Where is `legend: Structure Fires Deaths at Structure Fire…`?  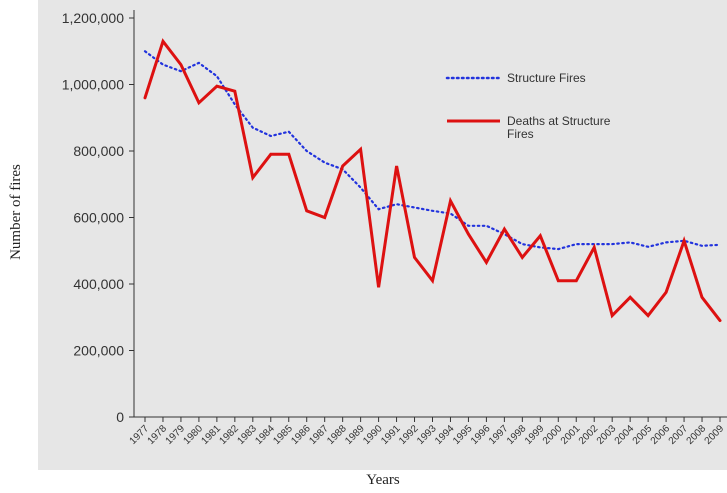 legend: Structure Fires Deaths at Structure Fire… is located at coordinates (529, 106).